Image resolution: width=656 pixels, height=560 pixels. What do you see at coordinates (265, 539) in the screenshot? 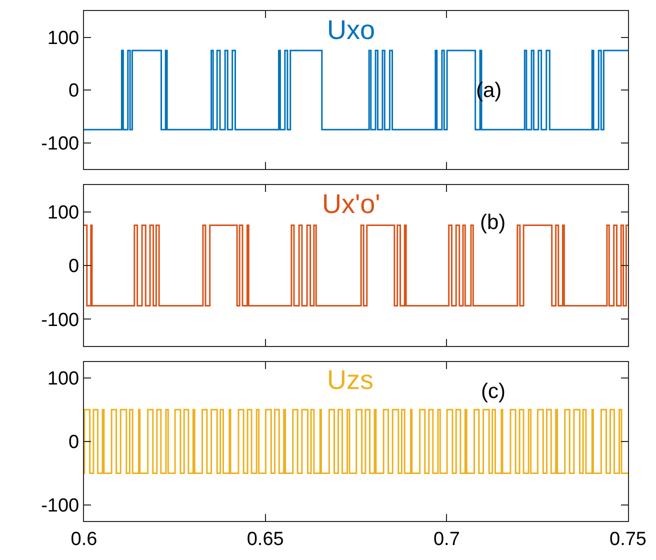
I see `x-tick-label: 0.65` at bounding box center [265, 539].